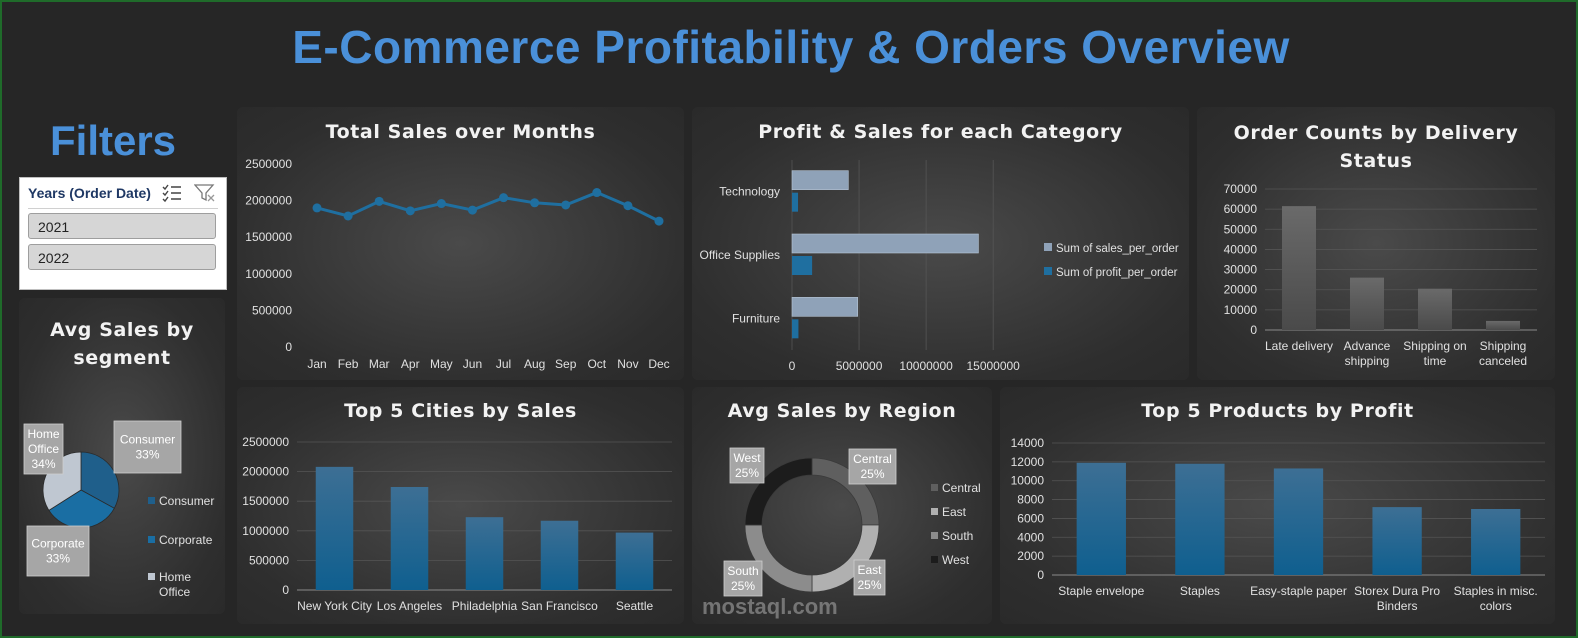  What do you see at coordinates (658, 364) in the screenshot?
I see `x-tick-label: Dec` at bounding box center [658, 364].